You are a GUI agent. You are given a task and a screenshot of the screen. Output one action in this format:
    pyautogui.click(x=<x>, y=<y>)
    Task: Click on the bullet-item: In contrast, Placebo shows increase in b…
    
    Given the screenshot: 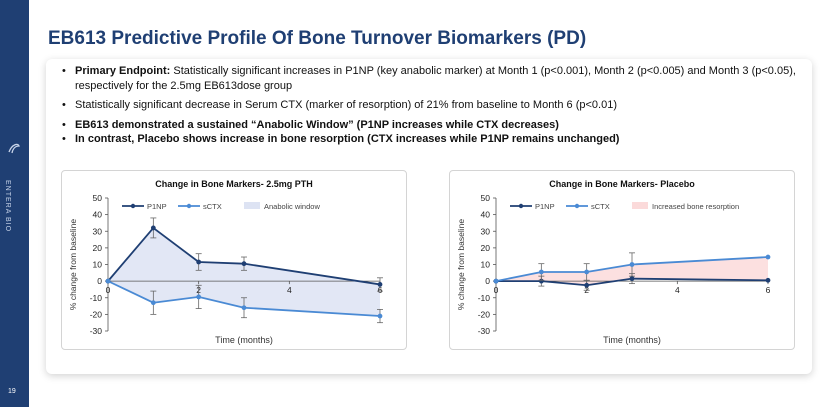 What is the action you would take?
    pyautogui.click(x=432, y=139)
    